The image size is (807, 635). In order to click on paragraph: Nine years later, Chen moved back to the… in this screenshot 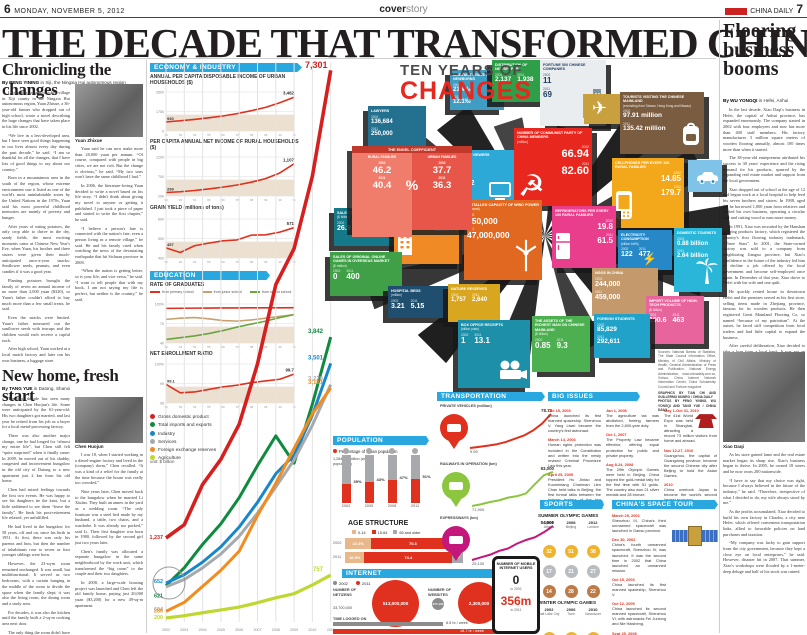, I will do `click(109, 517)`.